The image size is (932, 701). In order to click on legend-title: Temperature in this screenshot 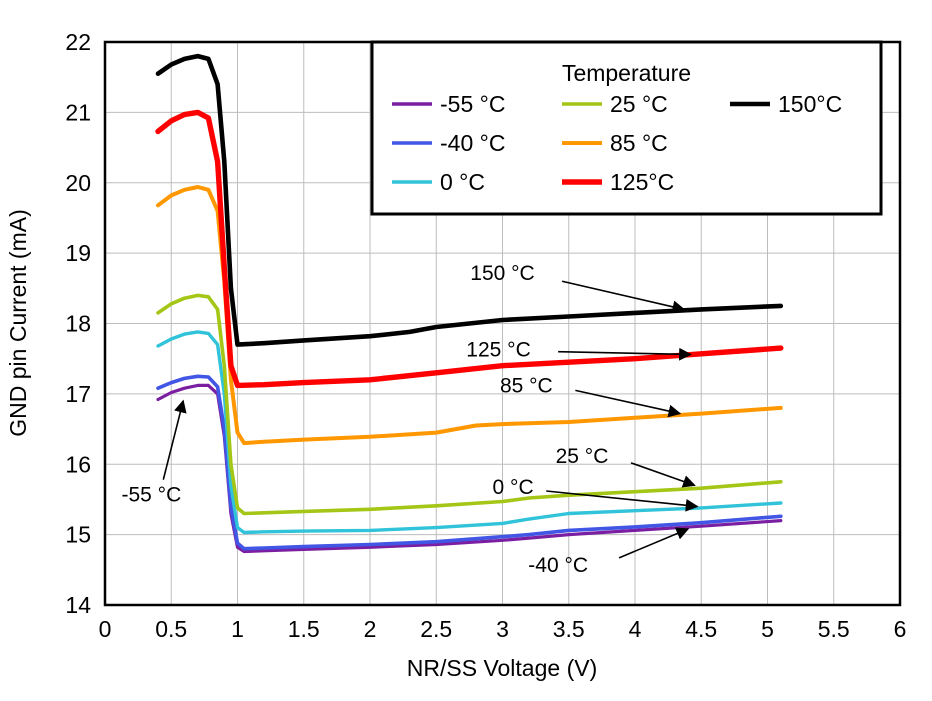, I will do `click(626, 73)`.